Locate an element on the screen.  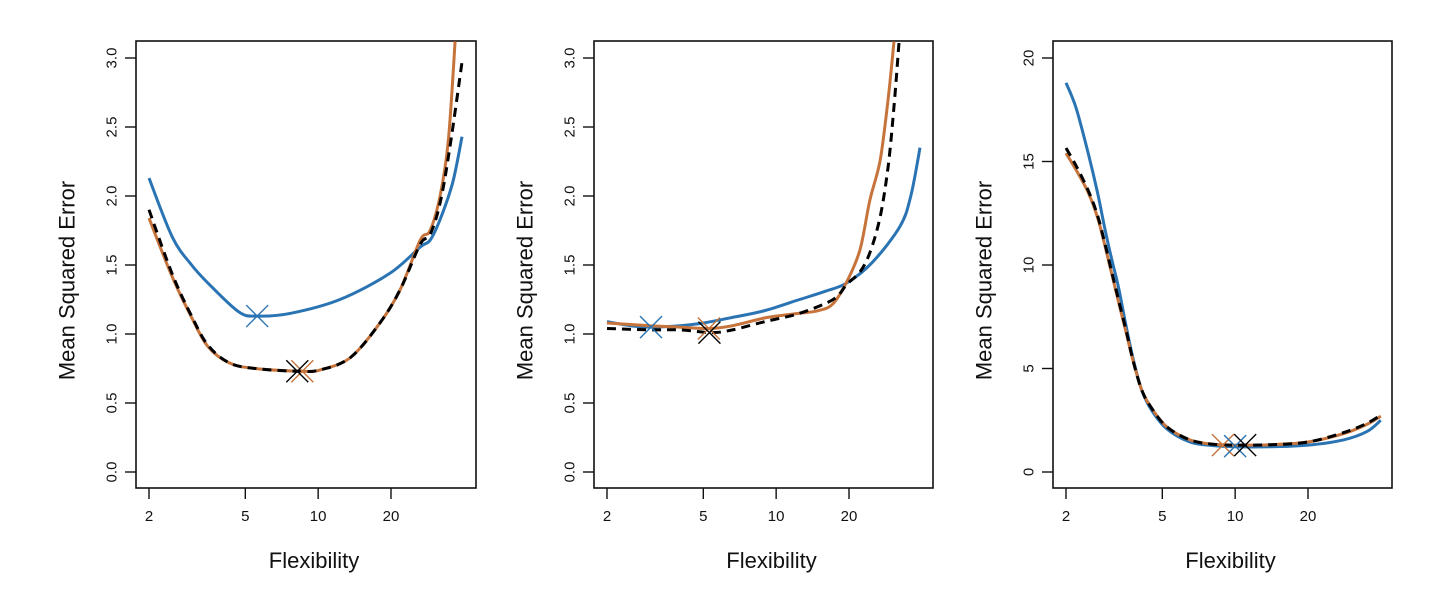
y-tick-label: 20 is located at coordinates (1029, 58).